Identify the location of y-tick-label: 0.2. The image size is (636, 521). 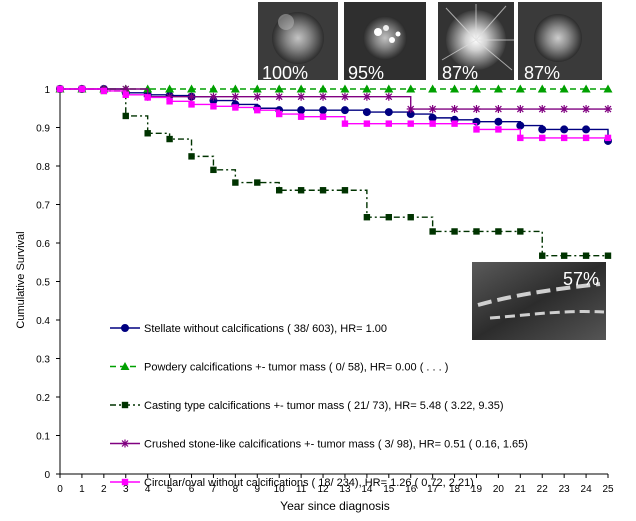
(43, 398).